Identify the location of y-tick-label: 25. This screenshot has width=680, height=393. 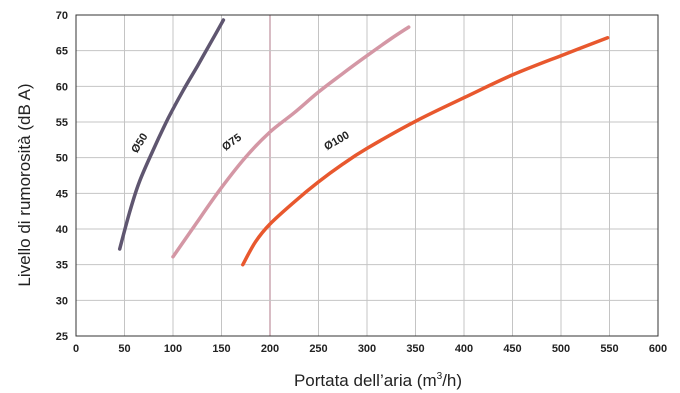
(62, 337).